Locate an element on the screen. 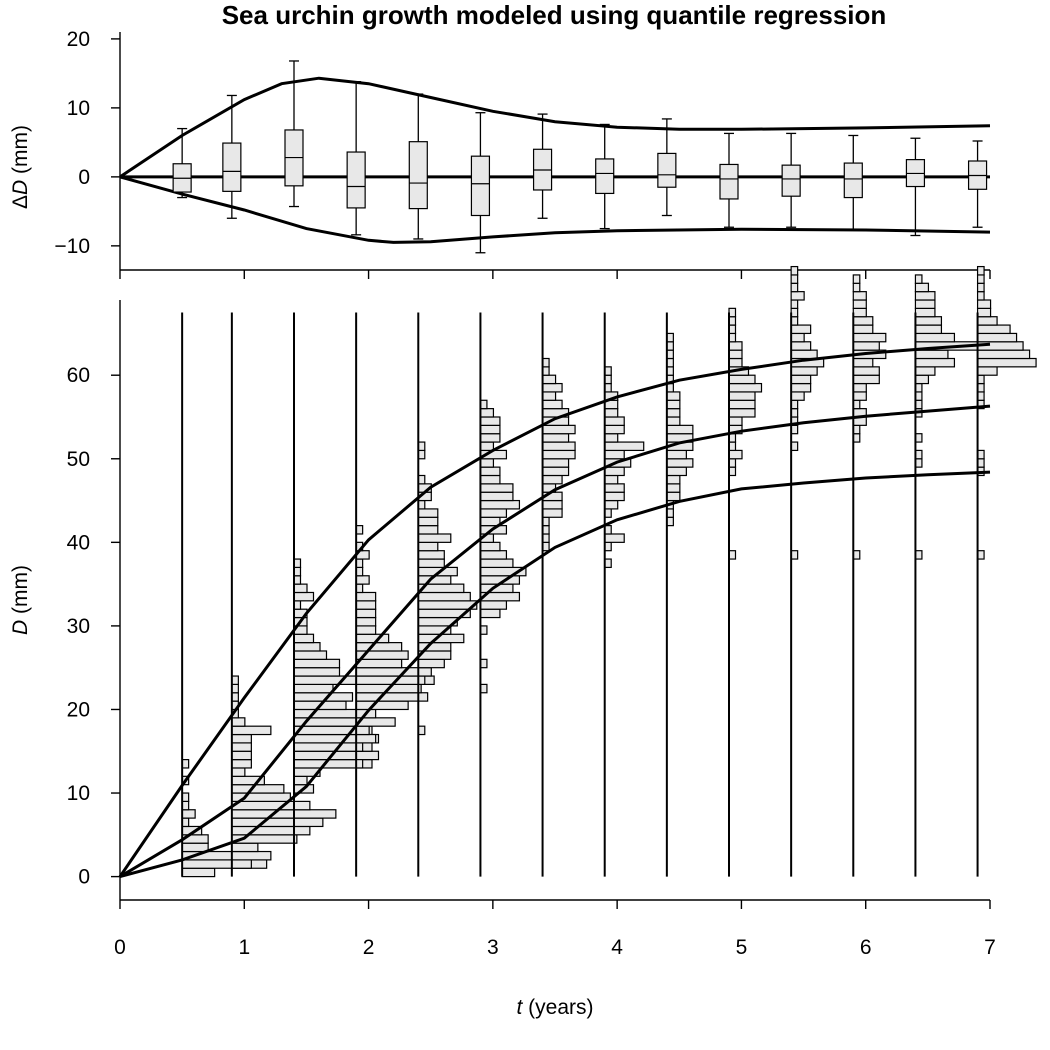  upper-quantile-curve is located at coordinates (555, 127).